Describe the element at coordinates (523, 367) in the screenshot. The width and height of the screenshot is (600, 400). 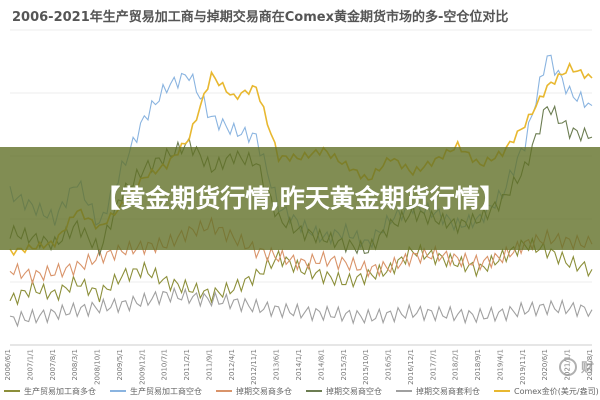
I see `x-tick-label: 2019/11/1` at that location.